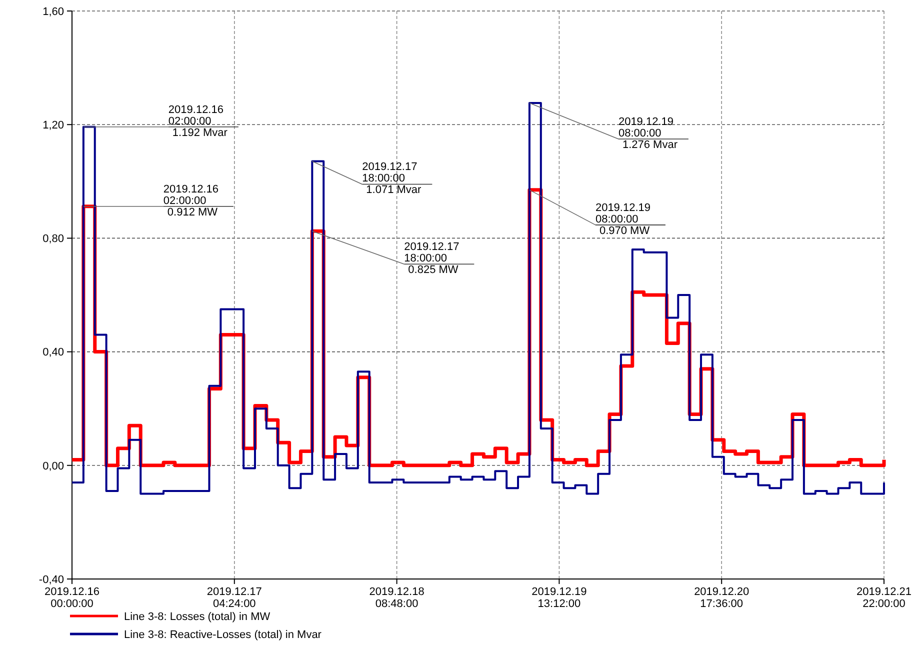 This screenshot has width=922, height=648. I want to click on y-tick-label: 0,00, so click(53, 466).